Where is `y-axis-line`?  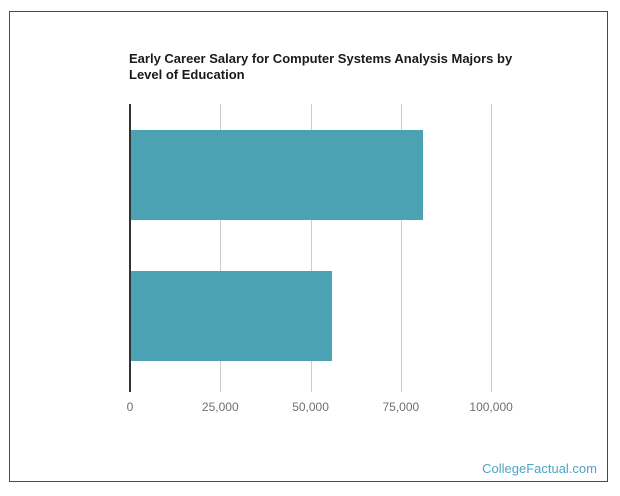
y-axis-line is located at coordinates (130, 248).